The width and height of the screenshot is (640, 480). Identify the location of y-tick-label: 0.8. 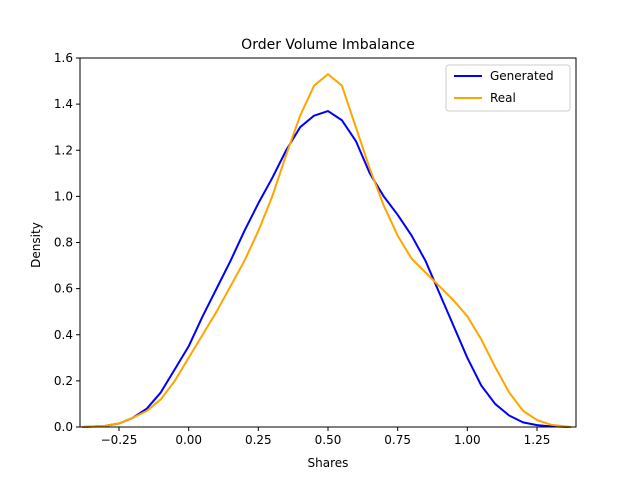
(63, 243).